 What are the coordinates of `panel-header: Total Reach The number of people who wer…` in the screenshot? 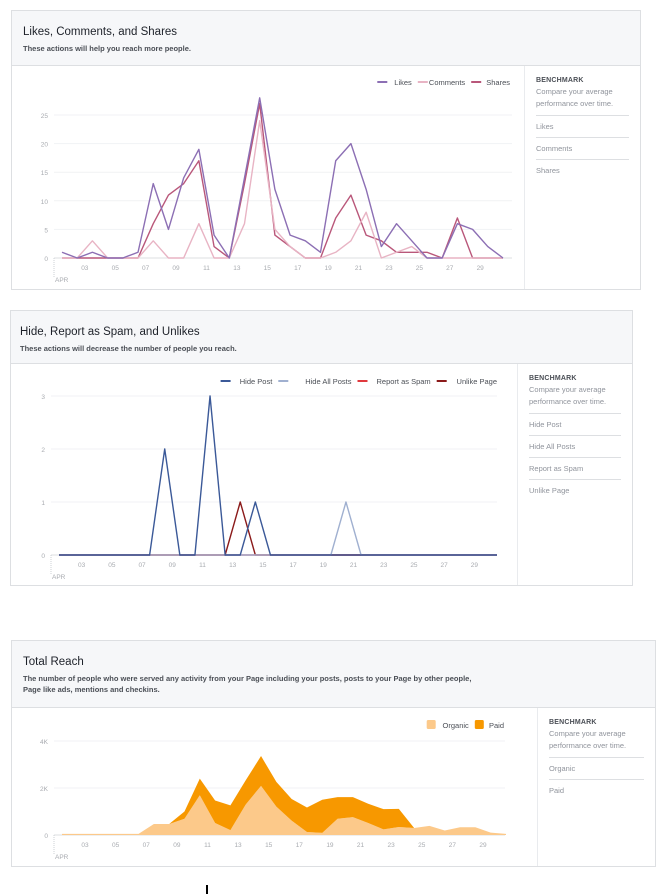 It's located at (333, 674).